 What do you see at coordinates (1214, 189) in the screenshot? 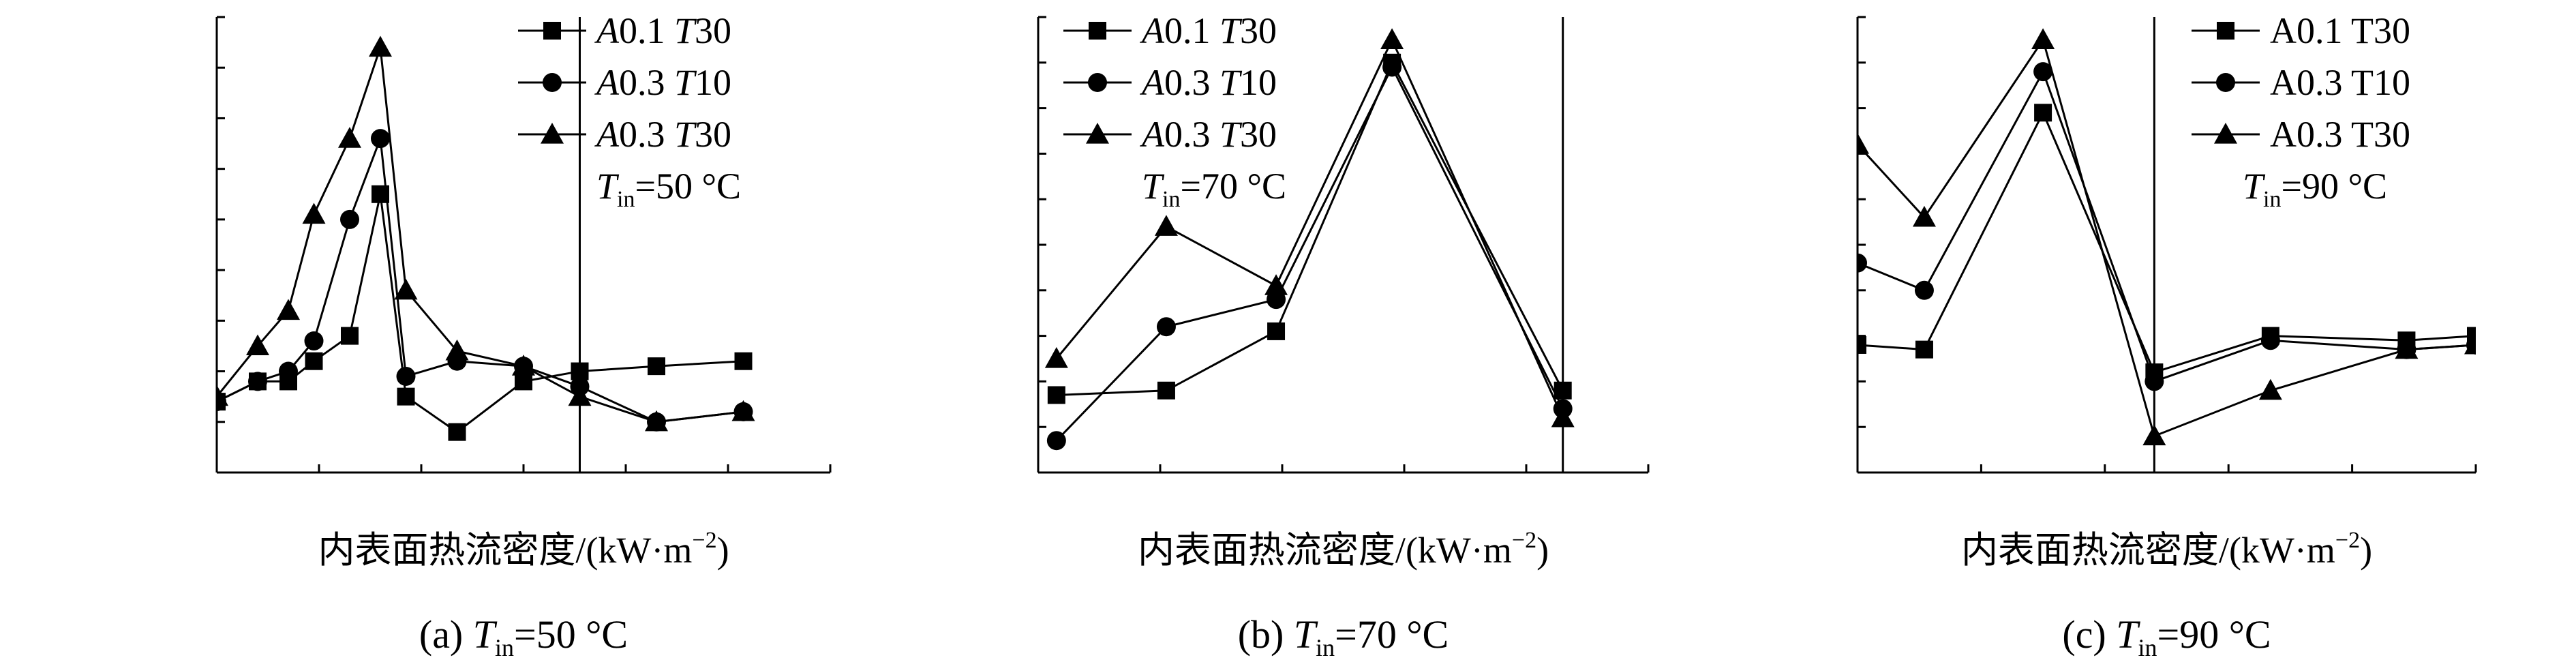
I see `legend-note-b: Tin=70 °C` at bounding box center [1214, 189].